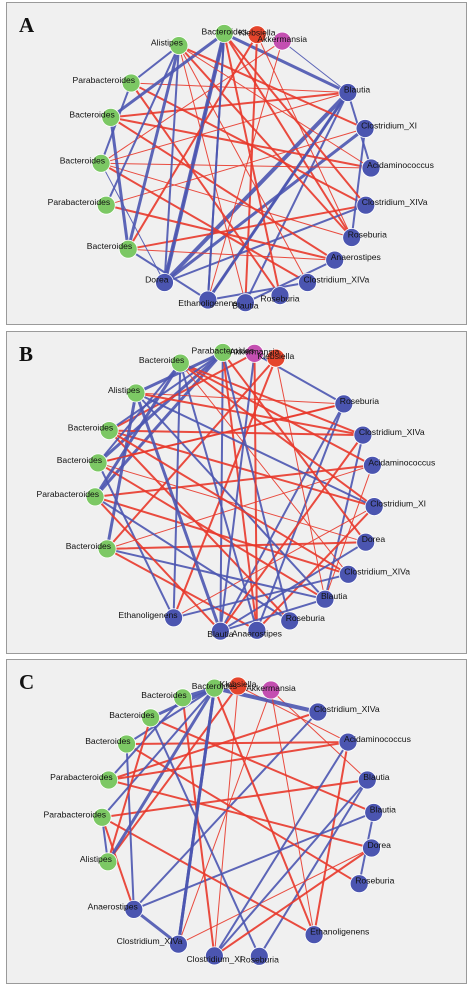 The height and width of the screenshot is (987, 474). What do you see at coordinates (401, 462) in the screenshot?
I see `node-label: Acidaminococcus` at bounding box center [401, 462].